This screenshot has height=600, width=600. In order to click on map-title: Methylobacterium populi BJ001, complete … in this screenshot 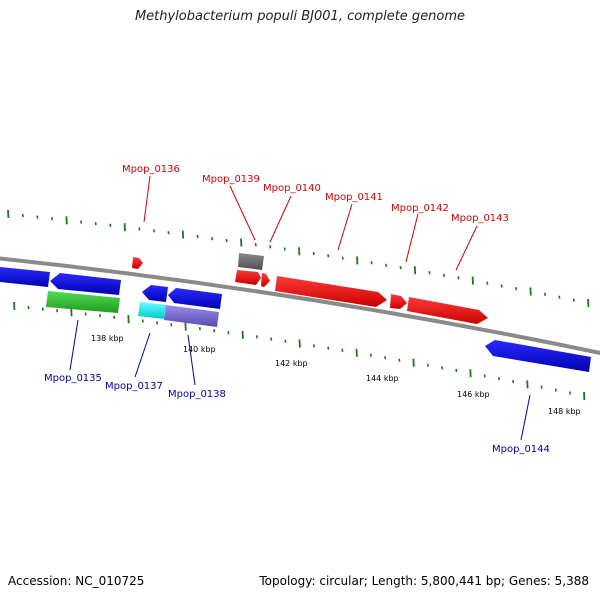, I will do `click(300, 16)`.